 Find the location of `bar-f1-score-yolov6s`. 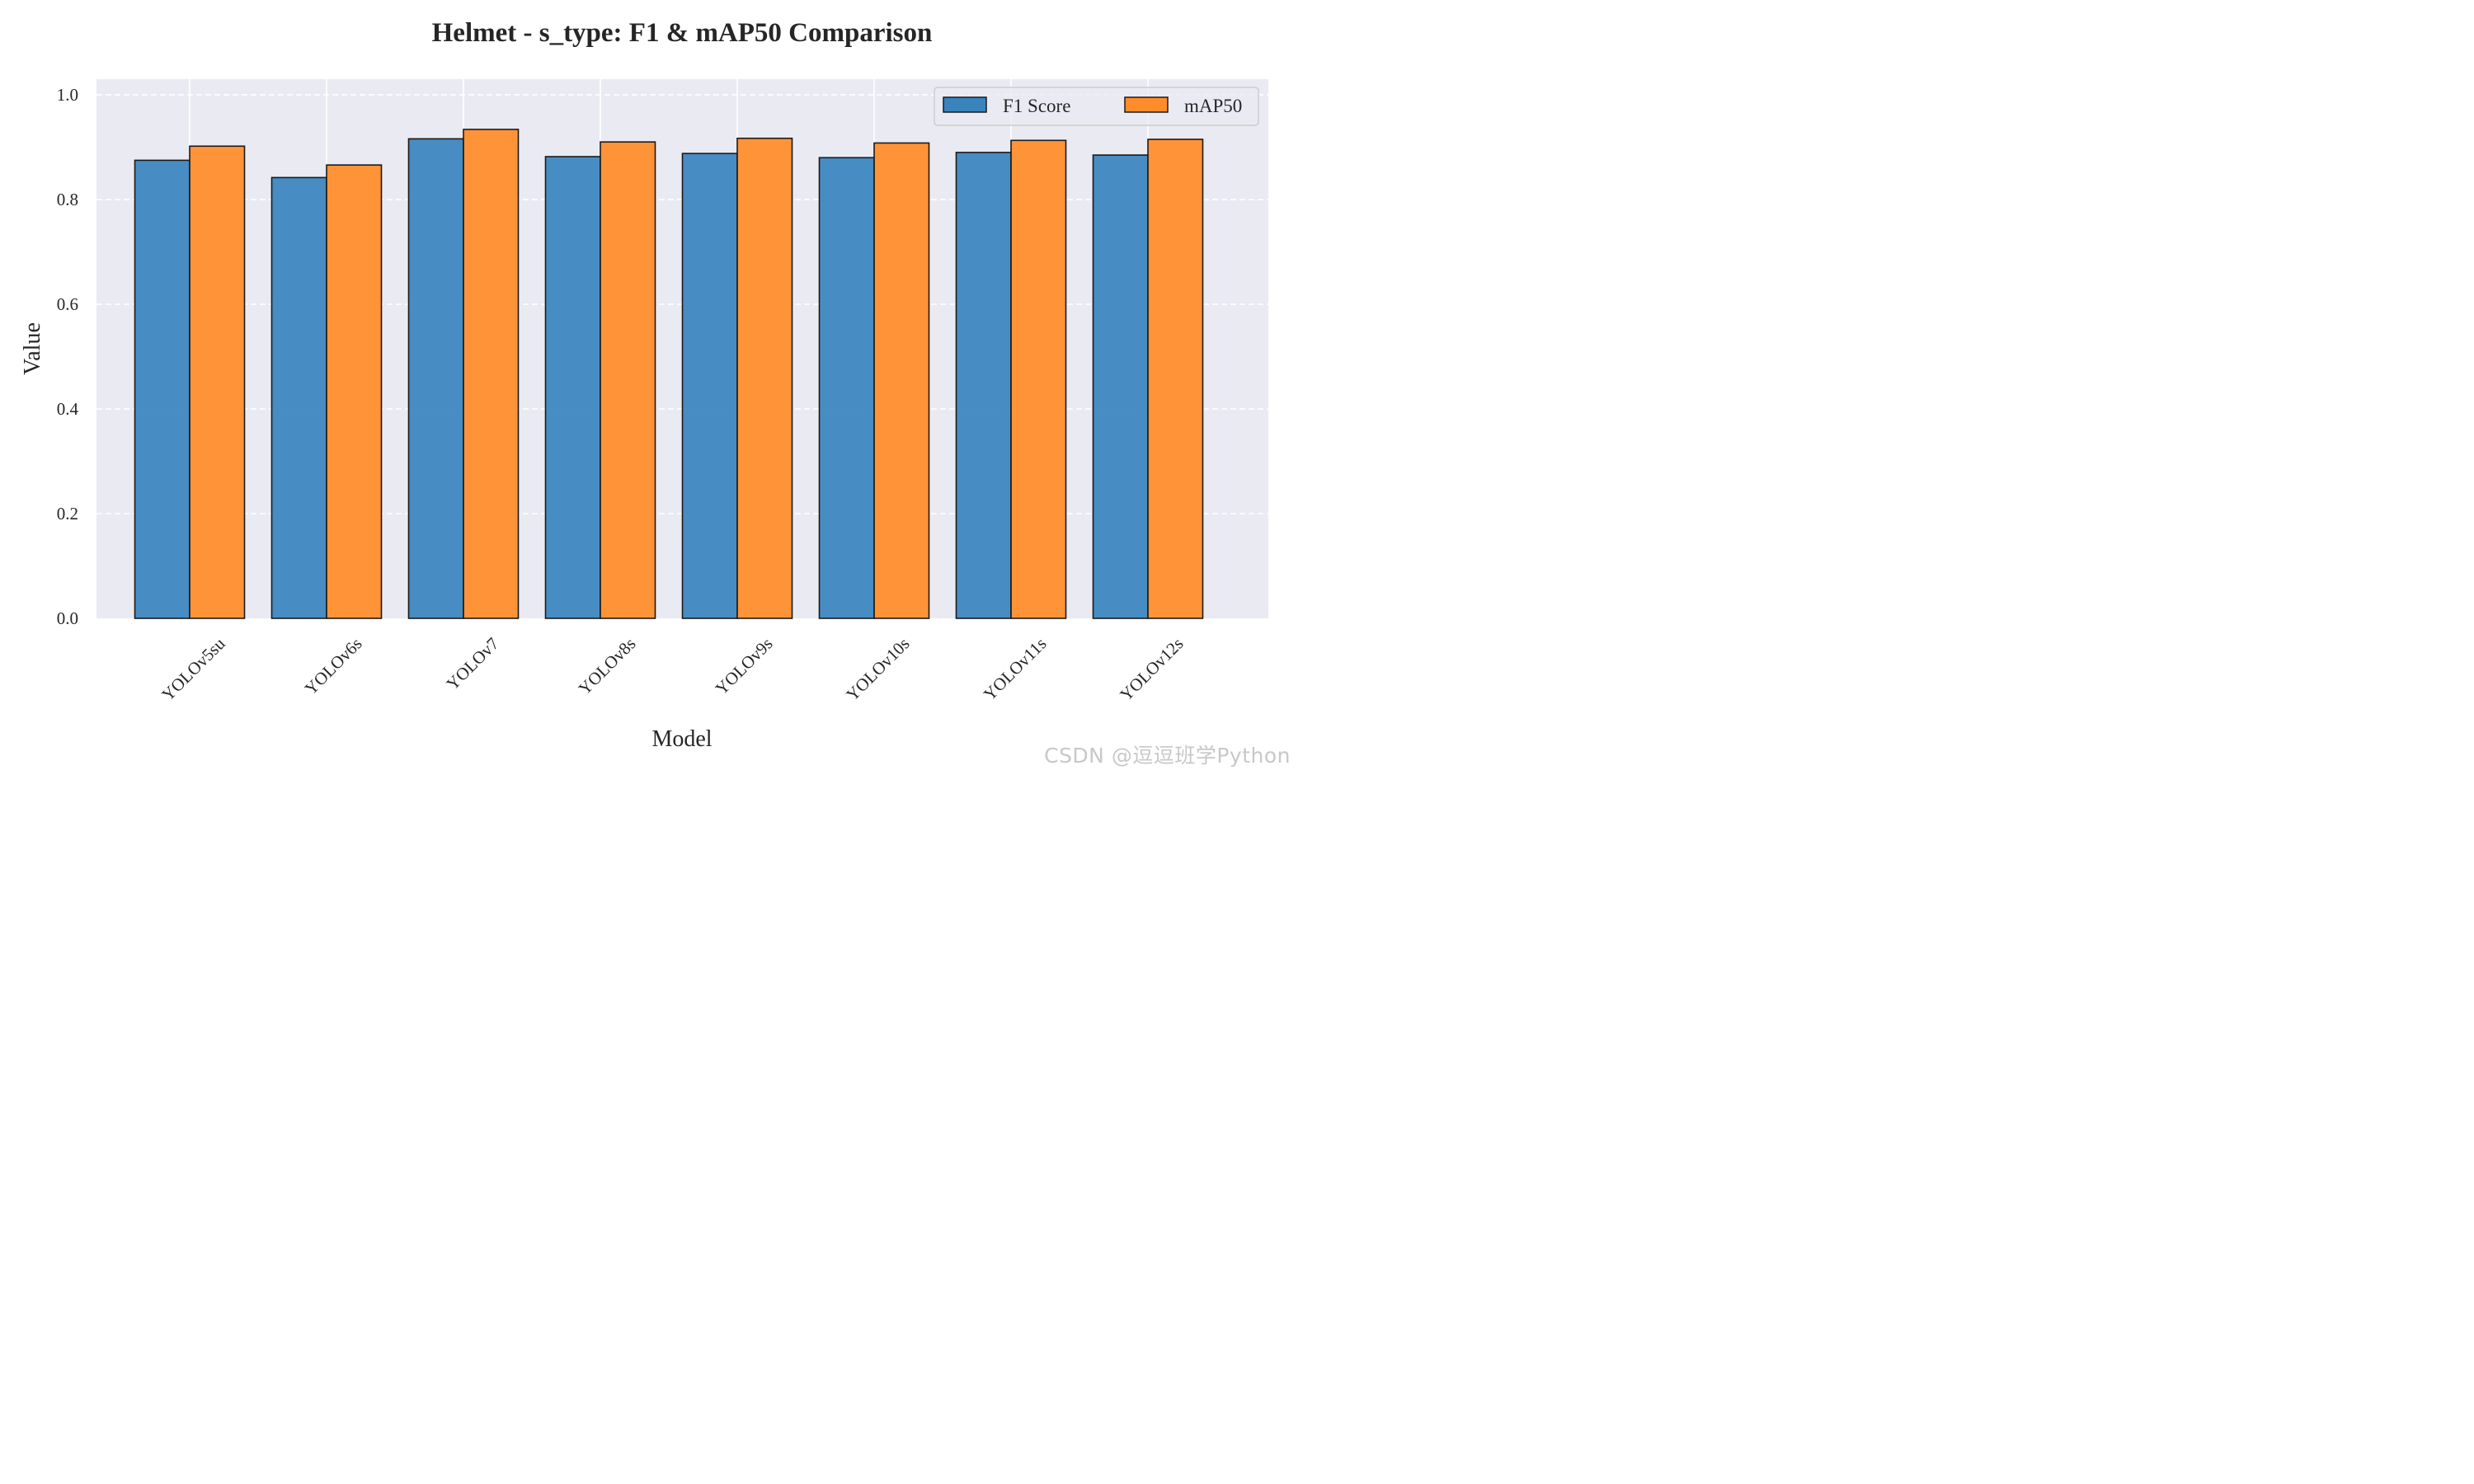

bar-f1-score-yolov6s is located at coordinates (298, 397).